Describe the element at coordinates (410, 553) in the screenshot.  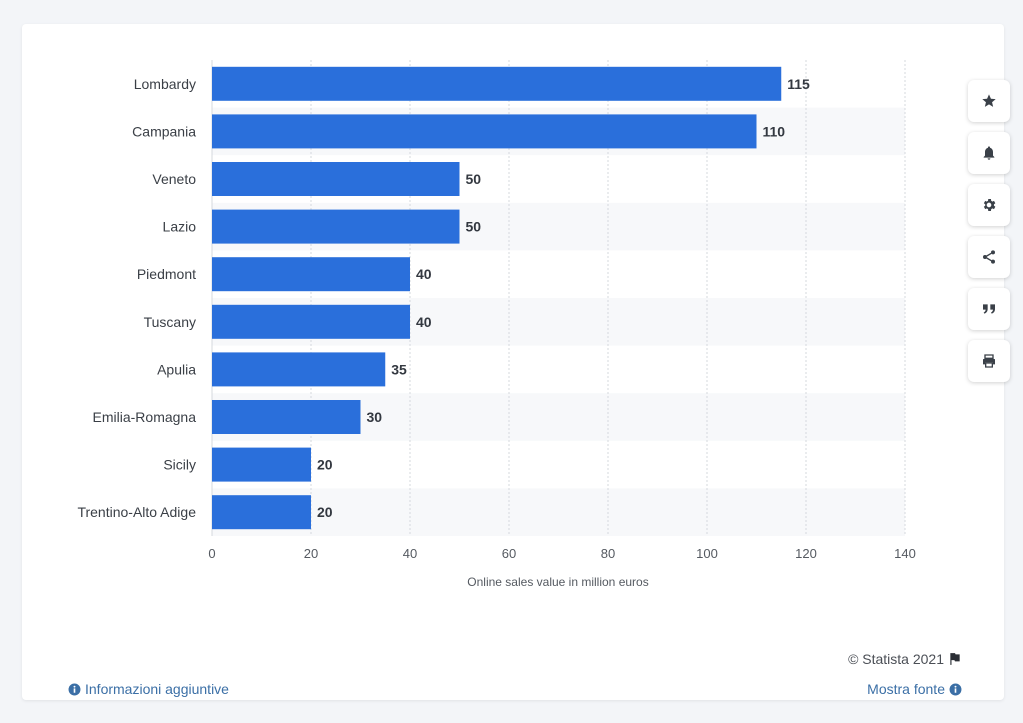
I see `x-tick-label: 40` at that location.